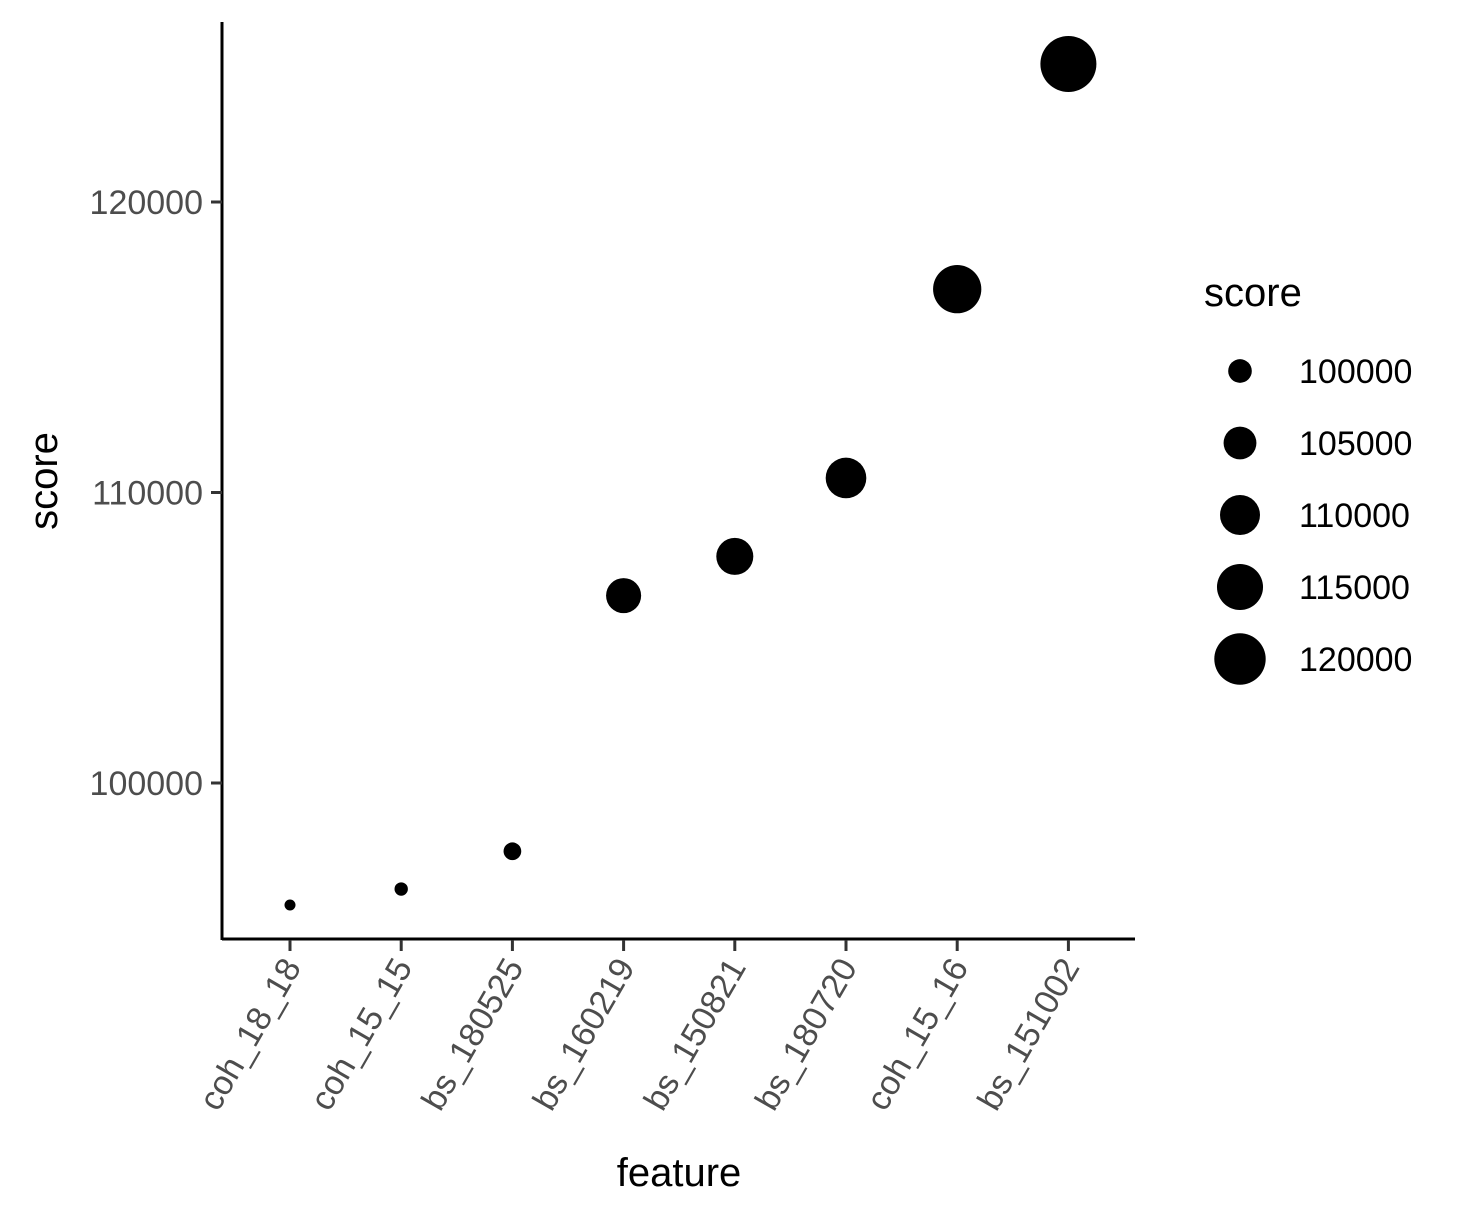  Describe the element at coordinates (806, 1034) in the screenshot. I see `x-tick-label: bs_180720` at that location.